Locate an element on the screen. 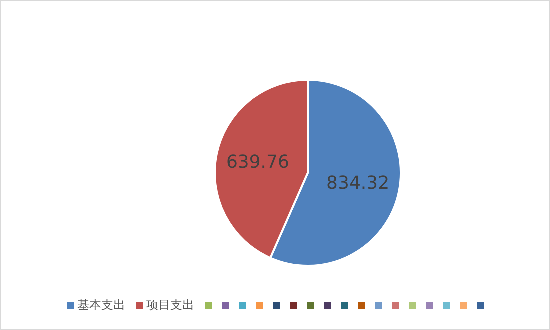 The height and width of the screenshot is (330, 550). data-label: 834.32 is located at coordinates (358, 183).